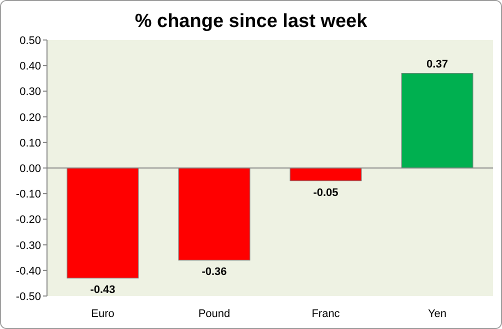 This screenshot has height=329, width=502. Describe the element at coordinates (251, 21) in the screenshot. I see `chart-title: % change since last week` at that location.